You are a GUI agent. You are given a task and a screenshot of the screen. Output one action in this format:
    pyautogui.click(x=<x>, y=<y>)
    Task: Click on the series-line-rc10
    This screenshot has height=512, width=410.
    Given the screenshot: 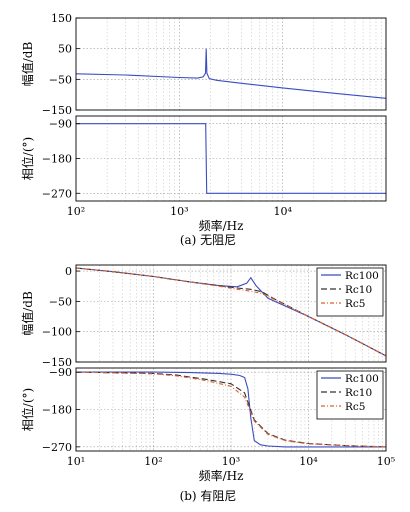 What is the action you would take?
    pyautogui.click(x=231, y=409)
    